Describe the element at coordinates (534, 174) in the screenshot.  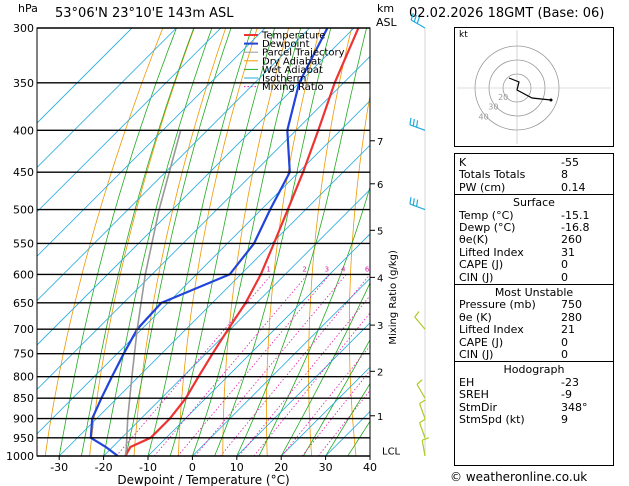
I see `index-row: Totals Totals 8` at that location.